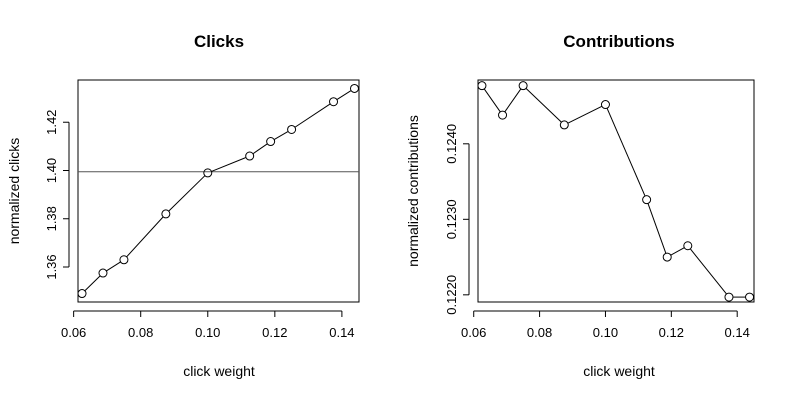 The height and width of the screenshot is (400, 800). Describe the element at coordinates (451, 144) in the screenshot. I see `y-tick-label: 0.1240` at that location.